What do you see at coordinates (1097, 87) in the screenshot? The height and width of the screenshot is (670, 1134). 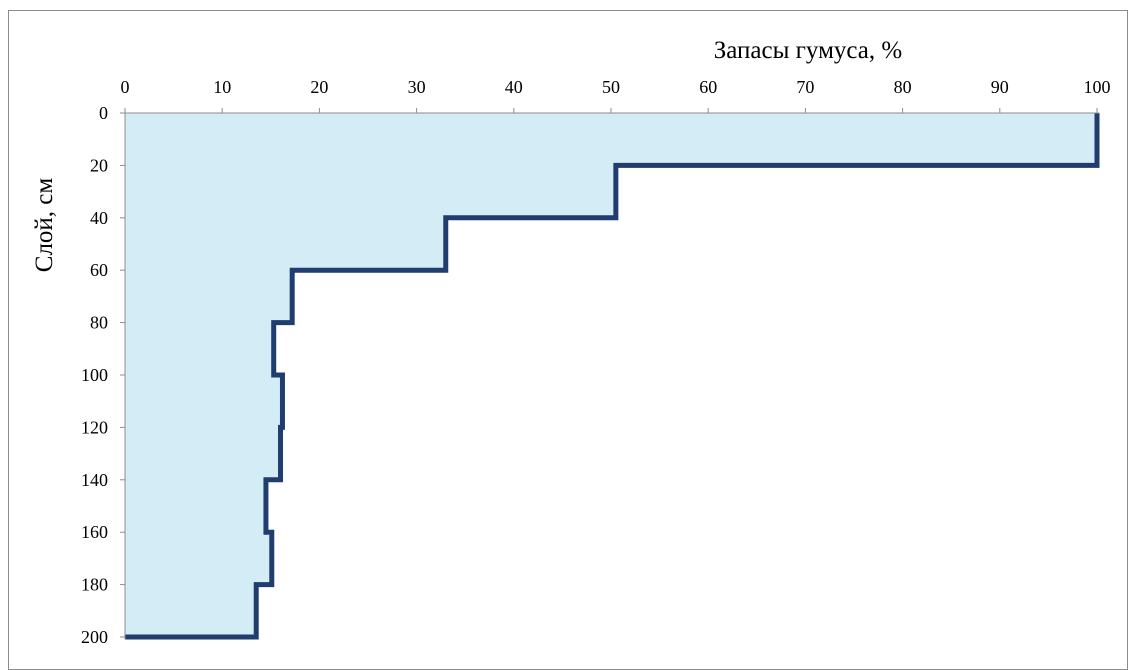 I see `x-tick-label: 100` at bounding box center [1097, 87].